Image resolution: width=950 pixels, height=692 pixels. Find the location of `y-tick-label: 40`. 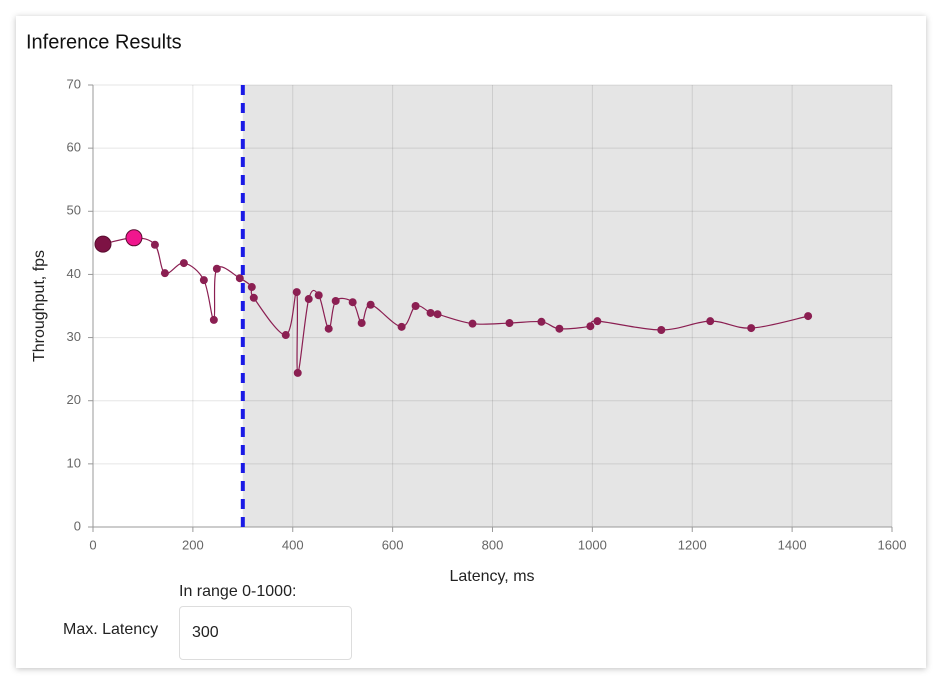

y-tick-label: 40 is located at coordinates (74, 273).